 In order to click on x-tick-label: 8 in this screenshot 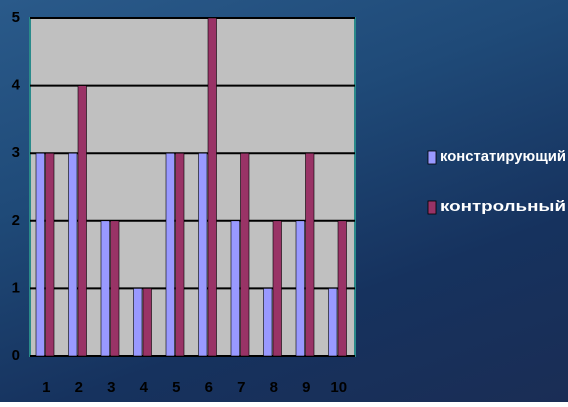, I will do `click(274, 387)`.